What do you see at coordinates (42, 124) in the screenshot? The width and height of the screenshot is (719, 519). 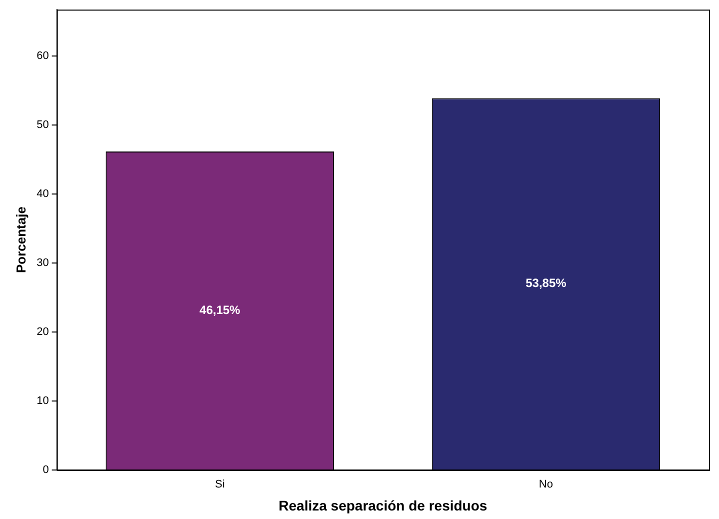 I see `y-tick-label: 50` at bounding box center [42, 124].